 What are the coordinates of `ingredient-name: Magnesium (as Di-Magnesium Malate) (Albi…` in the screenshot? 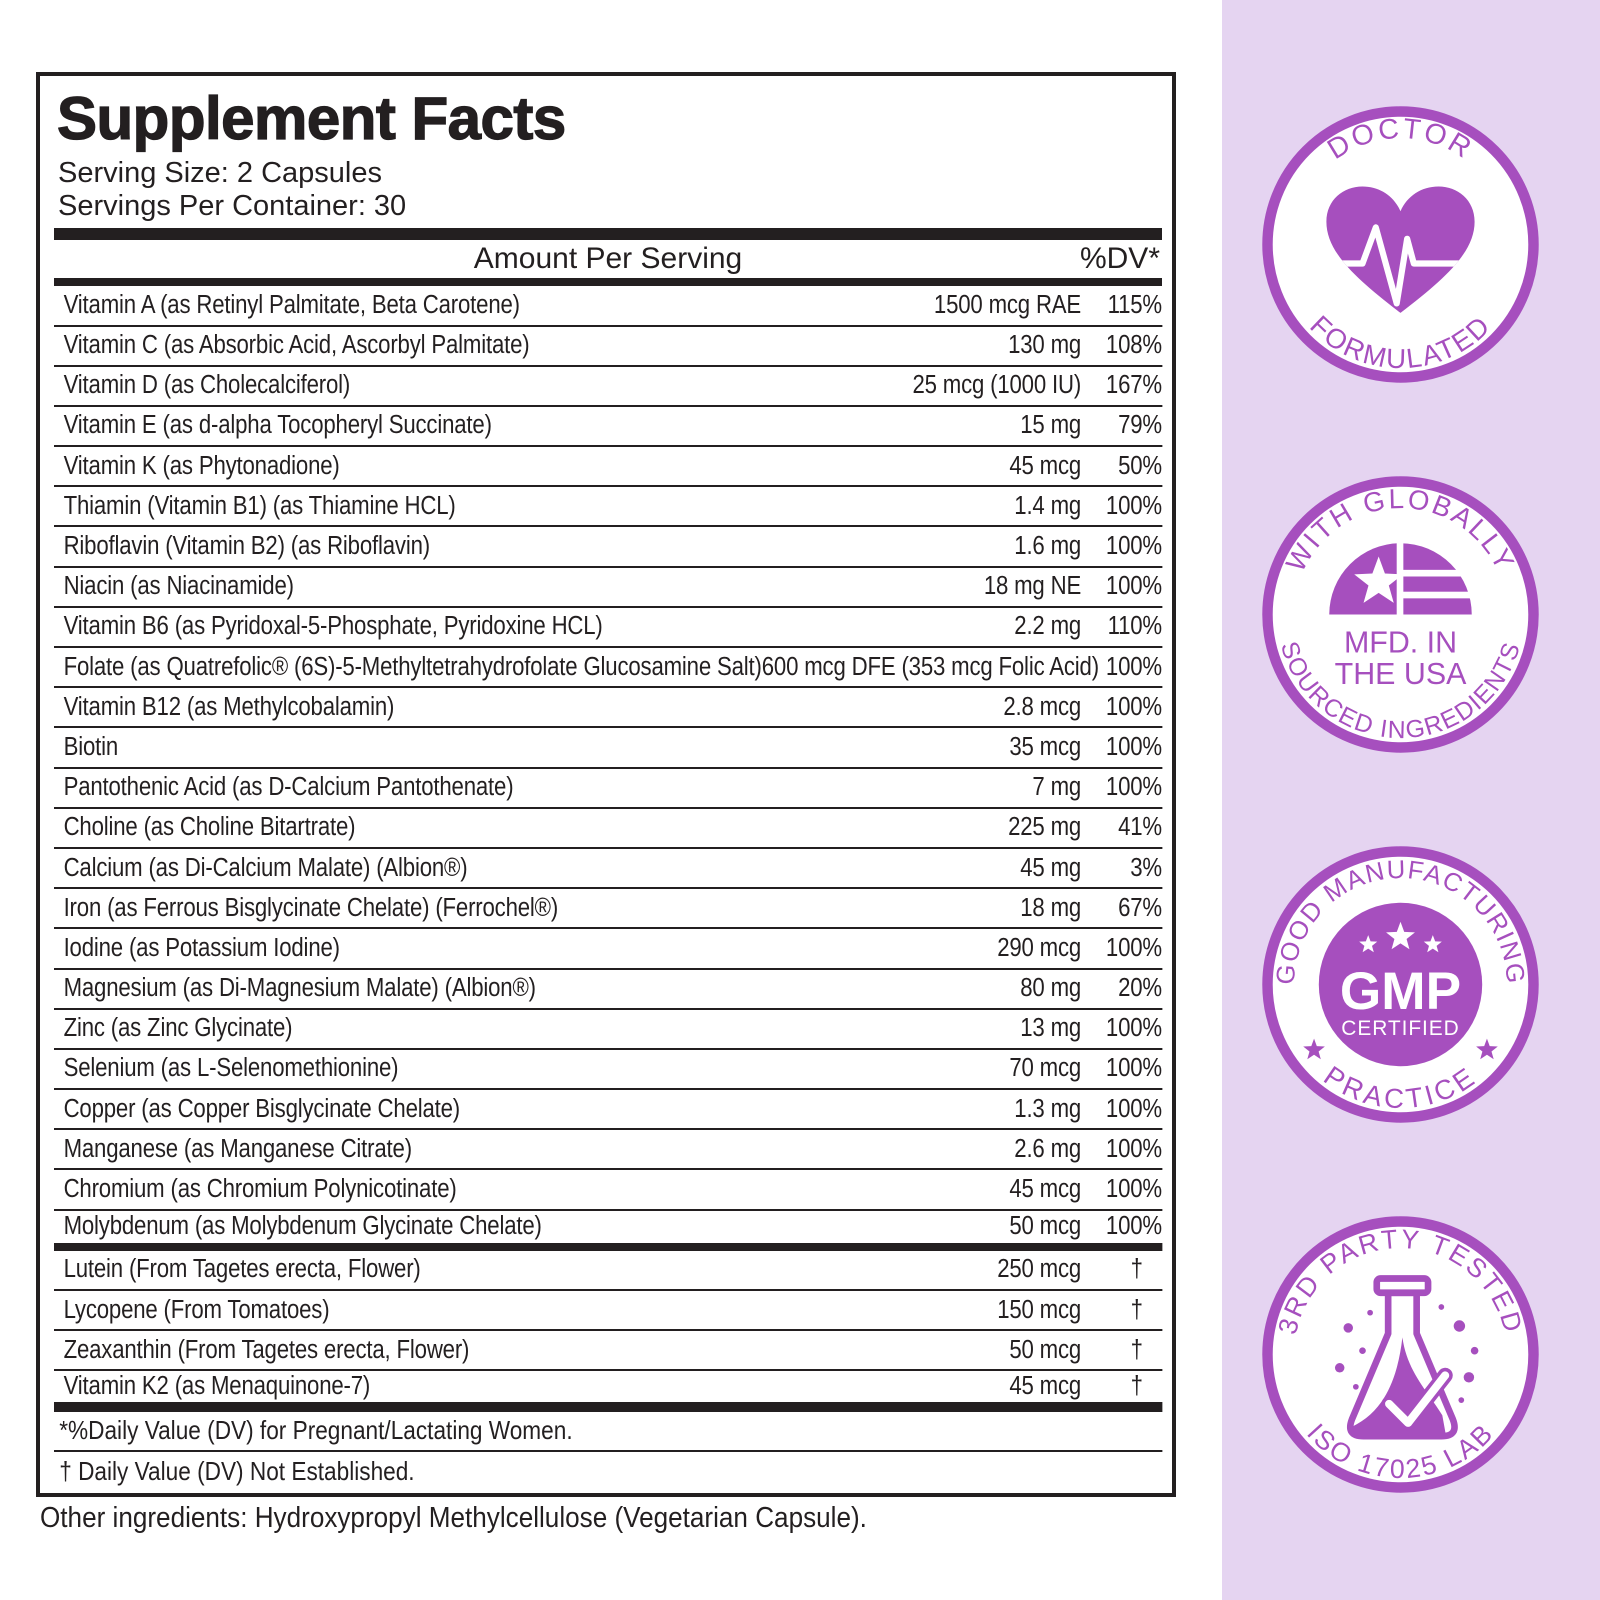 It's located at (299, 988).